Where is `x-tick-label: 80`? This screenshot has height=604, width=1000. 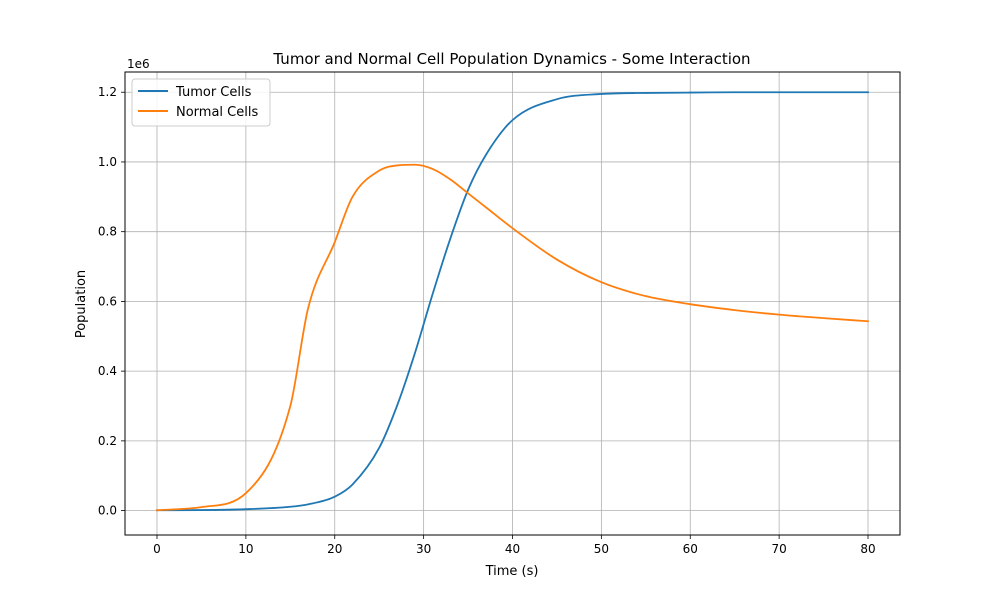 x-tick-label: 80 is located at coordinates (867, 549).